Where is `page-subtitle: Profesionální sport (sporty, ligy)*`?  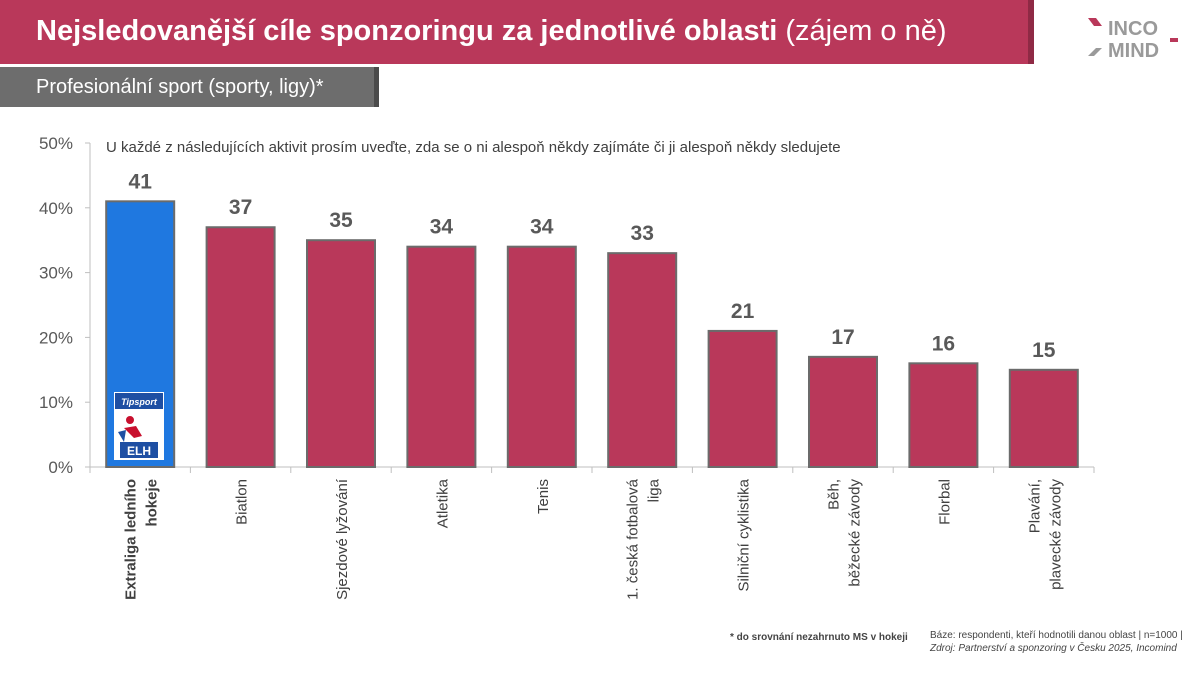
page-subtitle: Profesionální sport (sporty, ligy)* is located at coordinates (180, 87).